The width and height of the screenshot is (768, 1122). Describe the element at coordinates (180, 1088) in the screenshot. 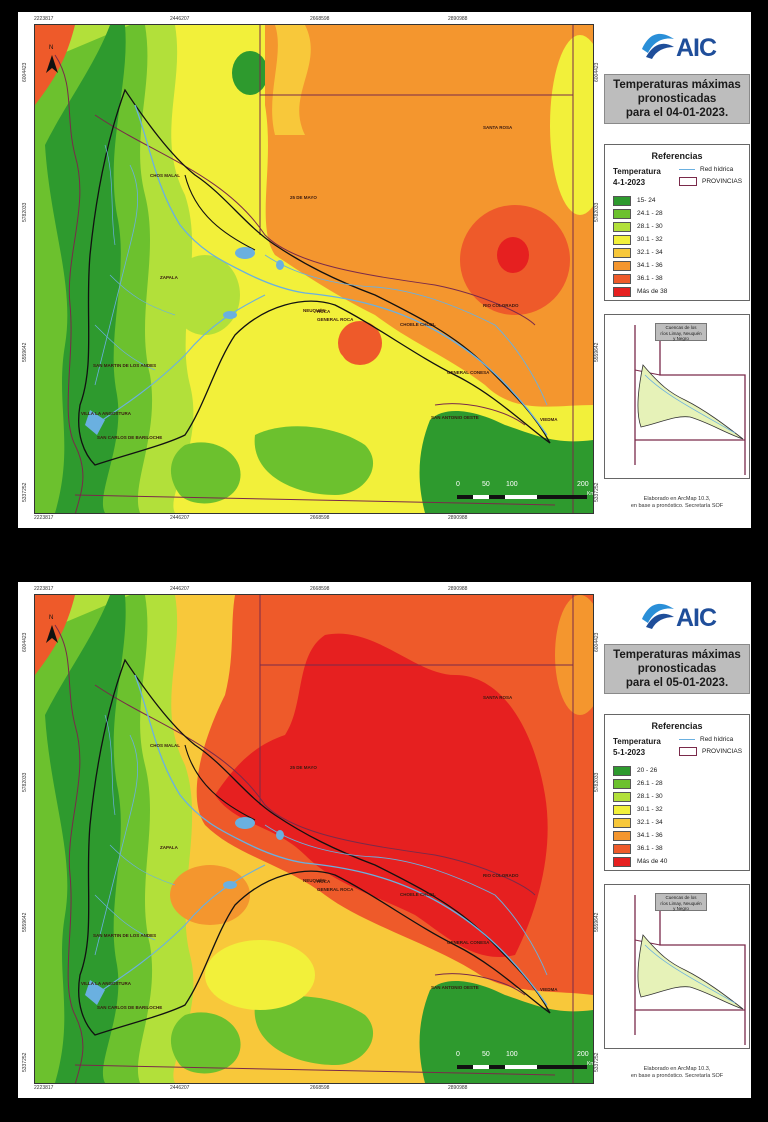

I see `coord-bottom: 2446207` at that location.